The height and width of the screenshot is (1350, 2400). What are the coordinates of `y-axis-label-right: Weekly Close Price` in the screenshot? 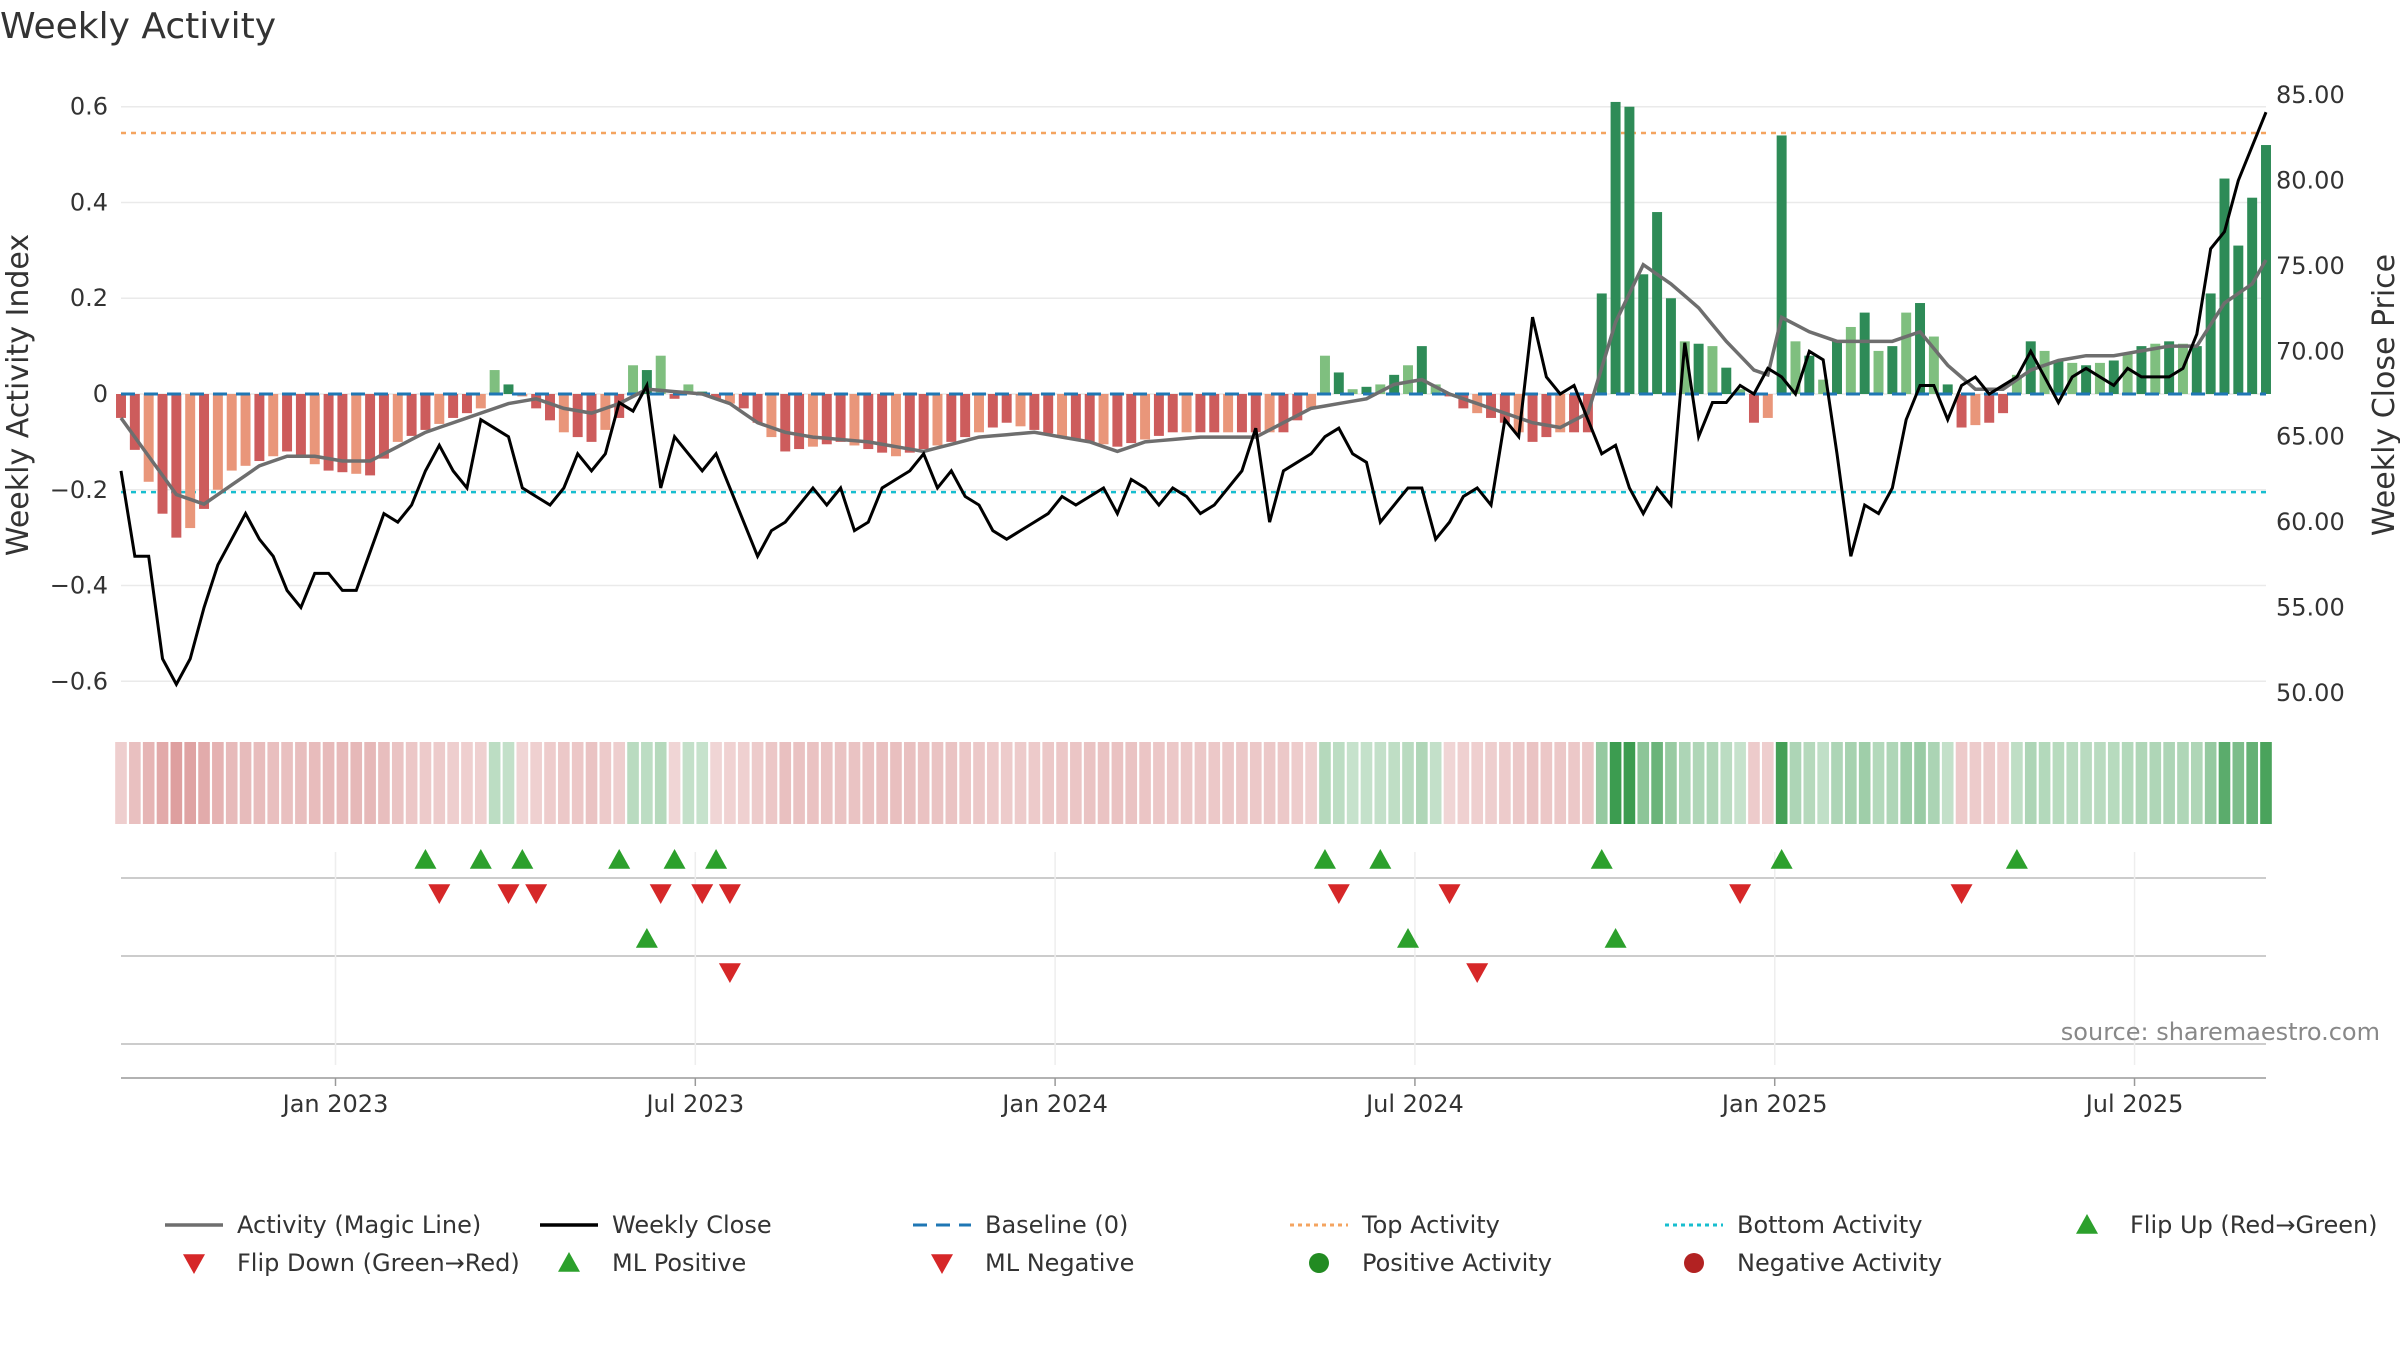 It's located at (2383, 395).